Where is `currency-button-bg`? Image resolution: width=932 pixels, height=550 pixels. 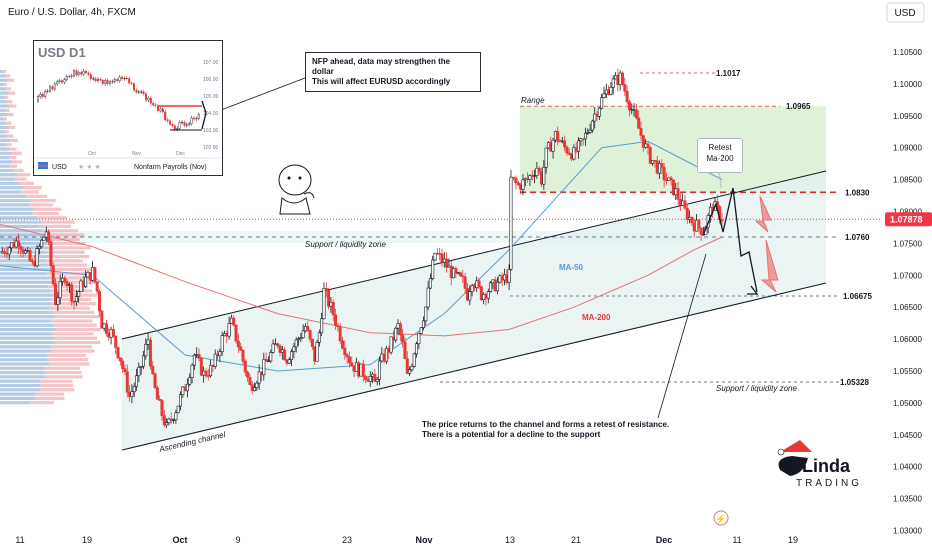
currency-button-bg is located at coordinates (905, 12).